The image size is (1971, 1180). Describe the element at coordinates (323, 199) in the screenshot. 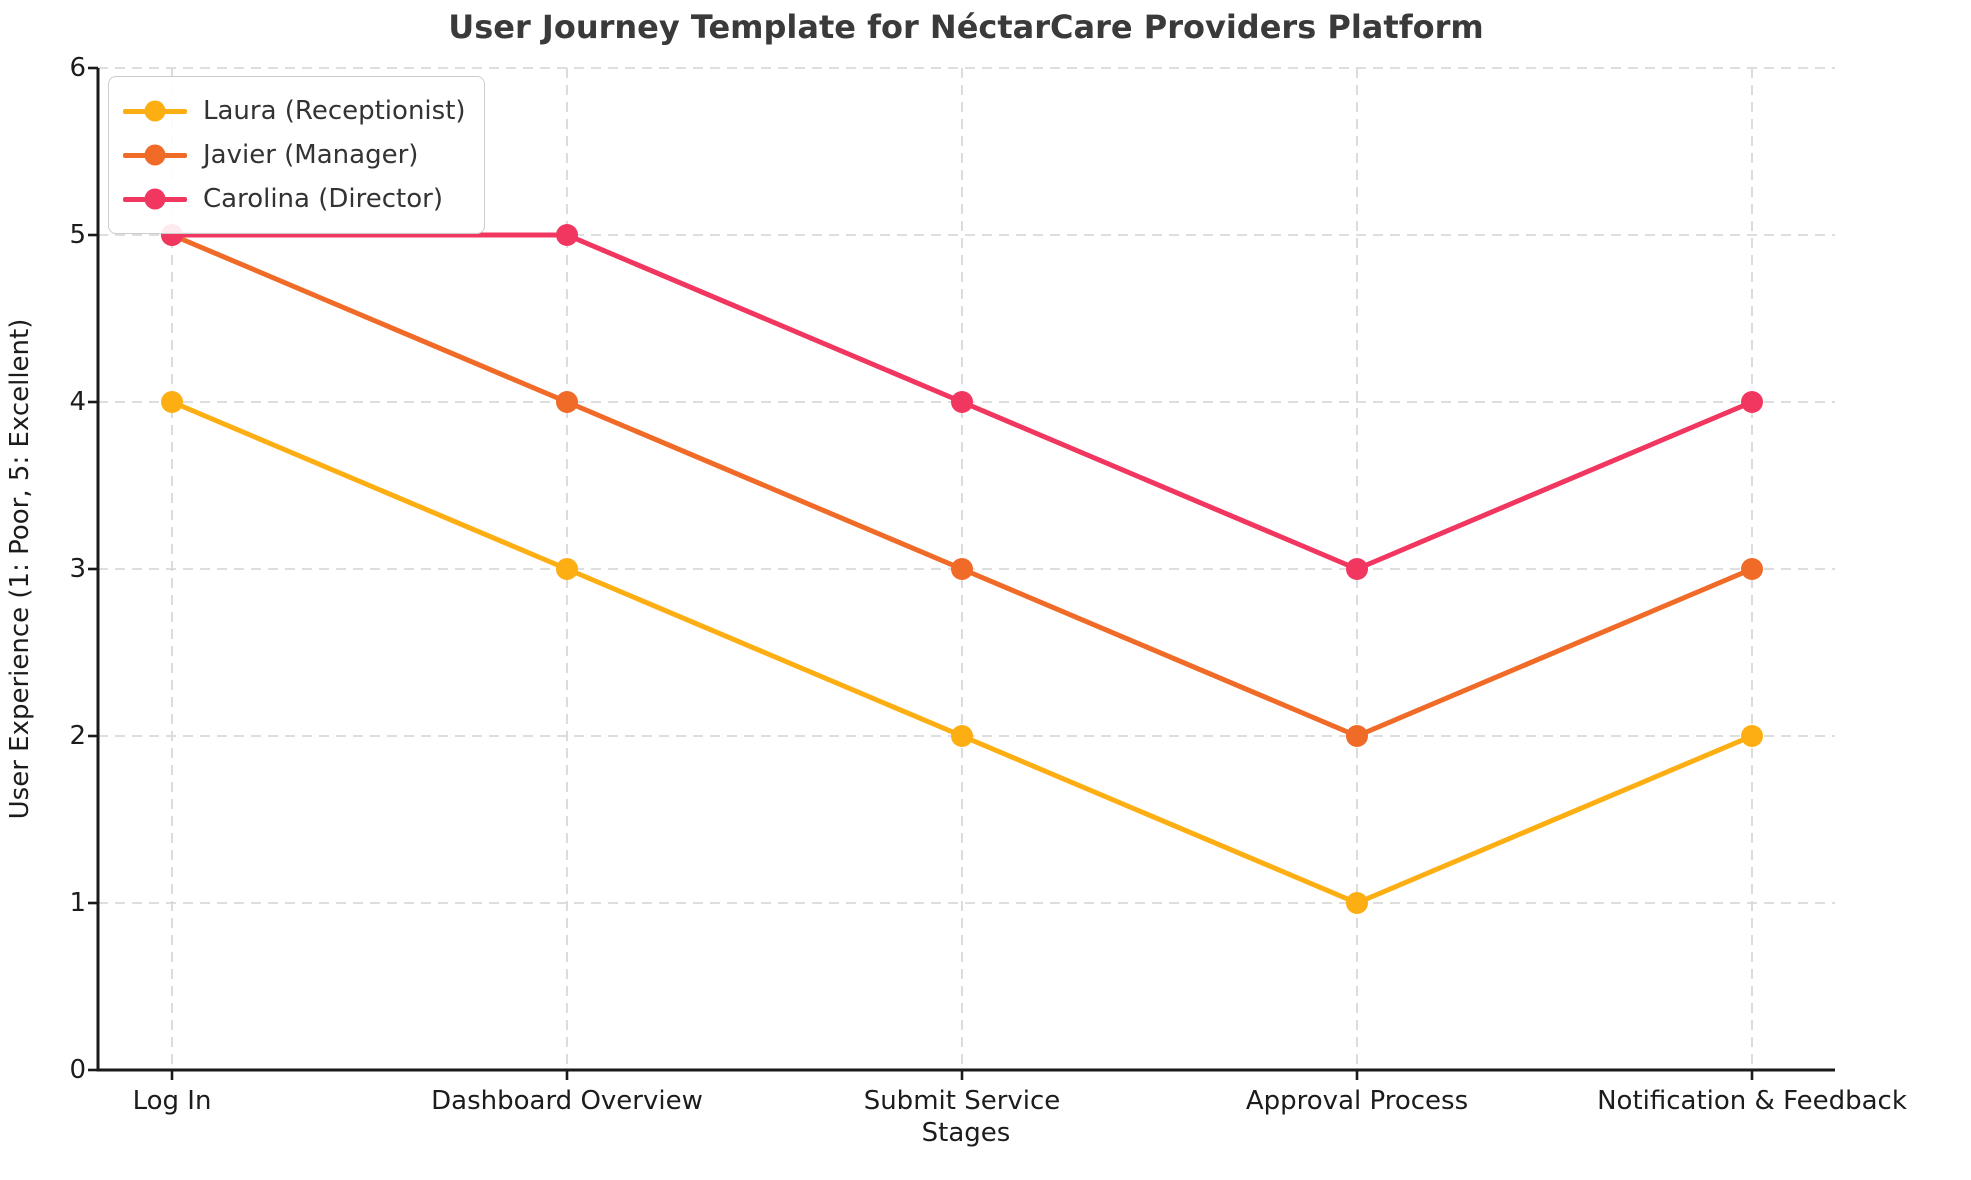

I see `legend-label-carolina: Carolina (Director)` at that location.